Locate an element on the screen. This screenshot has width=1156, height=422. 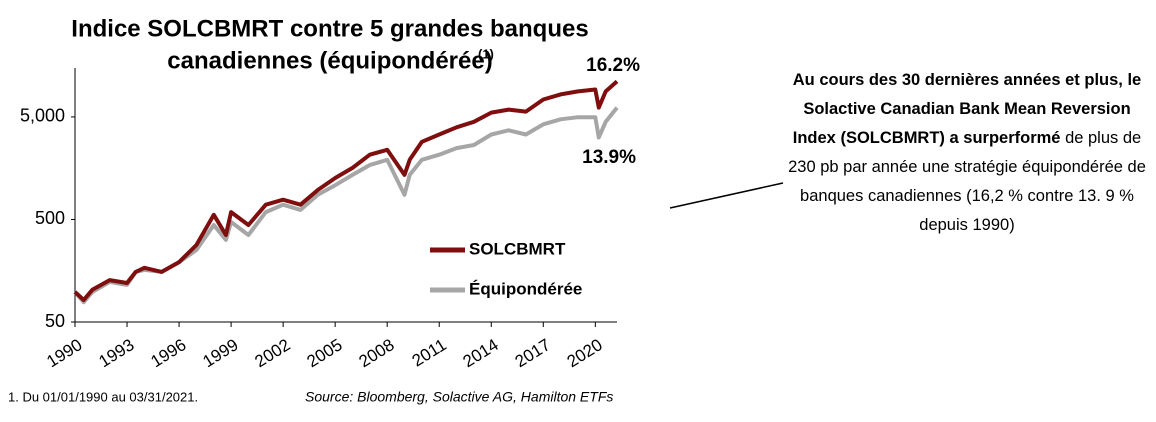
x-tick-label: 2008 is located at coordinates (377, 353).